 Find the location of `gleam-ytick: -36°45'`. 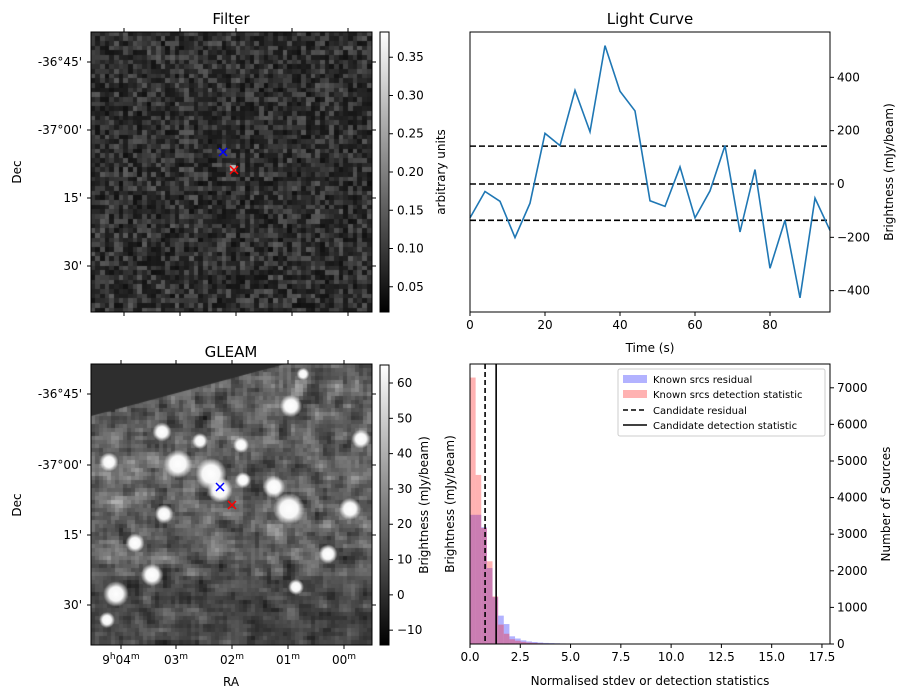

gleam-ytick: -36°45' is located at coordinates (60, 394).